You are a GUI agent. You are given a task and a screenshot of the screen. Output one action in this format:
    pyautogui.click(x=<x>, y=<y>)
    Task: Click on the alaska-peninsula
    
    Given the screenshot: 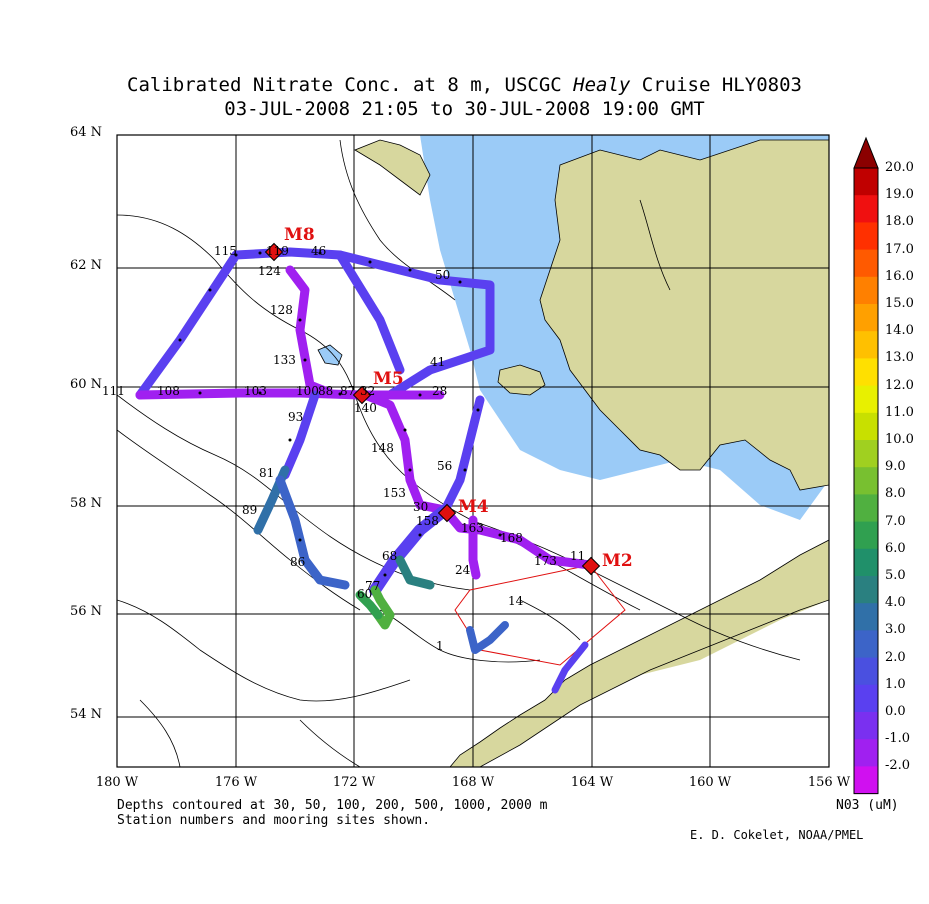 What is the action you would take?
    pyautogui.click(x=639, y=653)
    